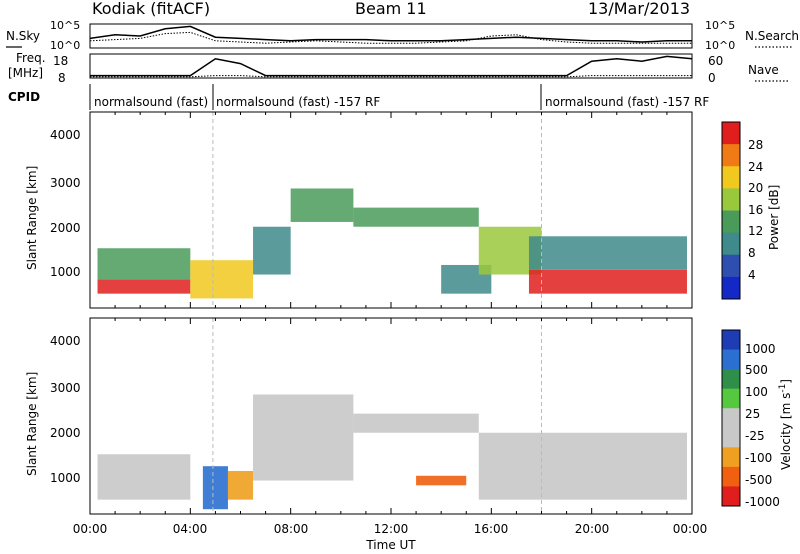 This screenshot has height=554, width=800. What do you see at coordinates (65, 341) in the screenshot?
I see `velocity-ytick-label: 4000` at bounding box center [65, 341].